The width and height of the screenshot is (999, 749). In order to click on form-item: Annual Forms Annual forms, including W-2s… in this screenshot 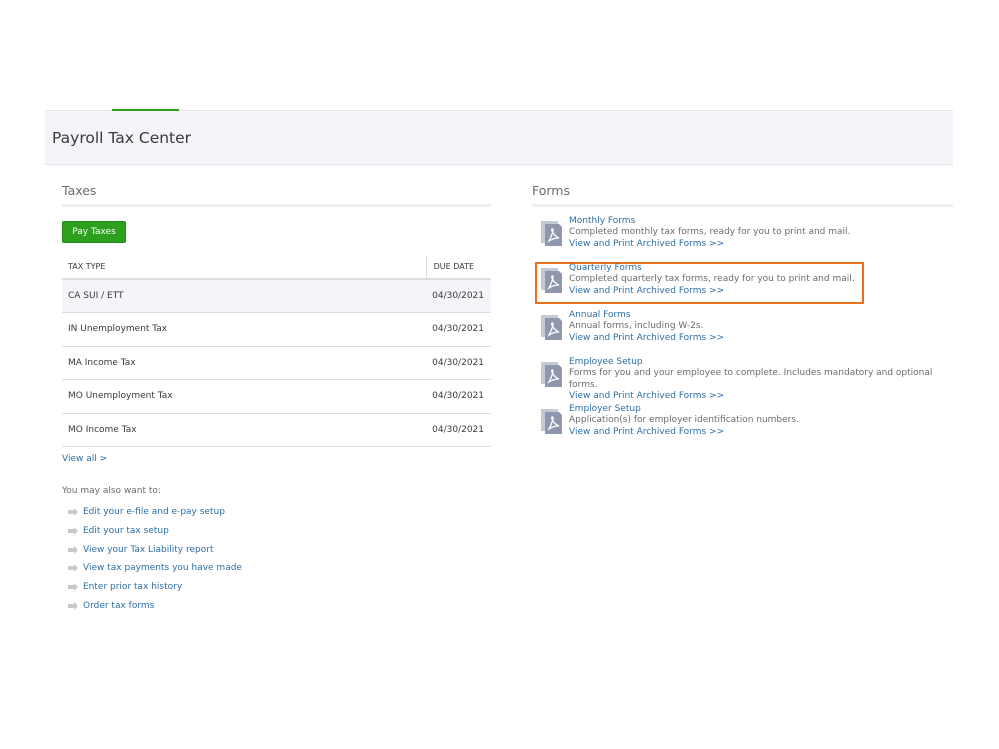, I will do `click(751, 332)`.